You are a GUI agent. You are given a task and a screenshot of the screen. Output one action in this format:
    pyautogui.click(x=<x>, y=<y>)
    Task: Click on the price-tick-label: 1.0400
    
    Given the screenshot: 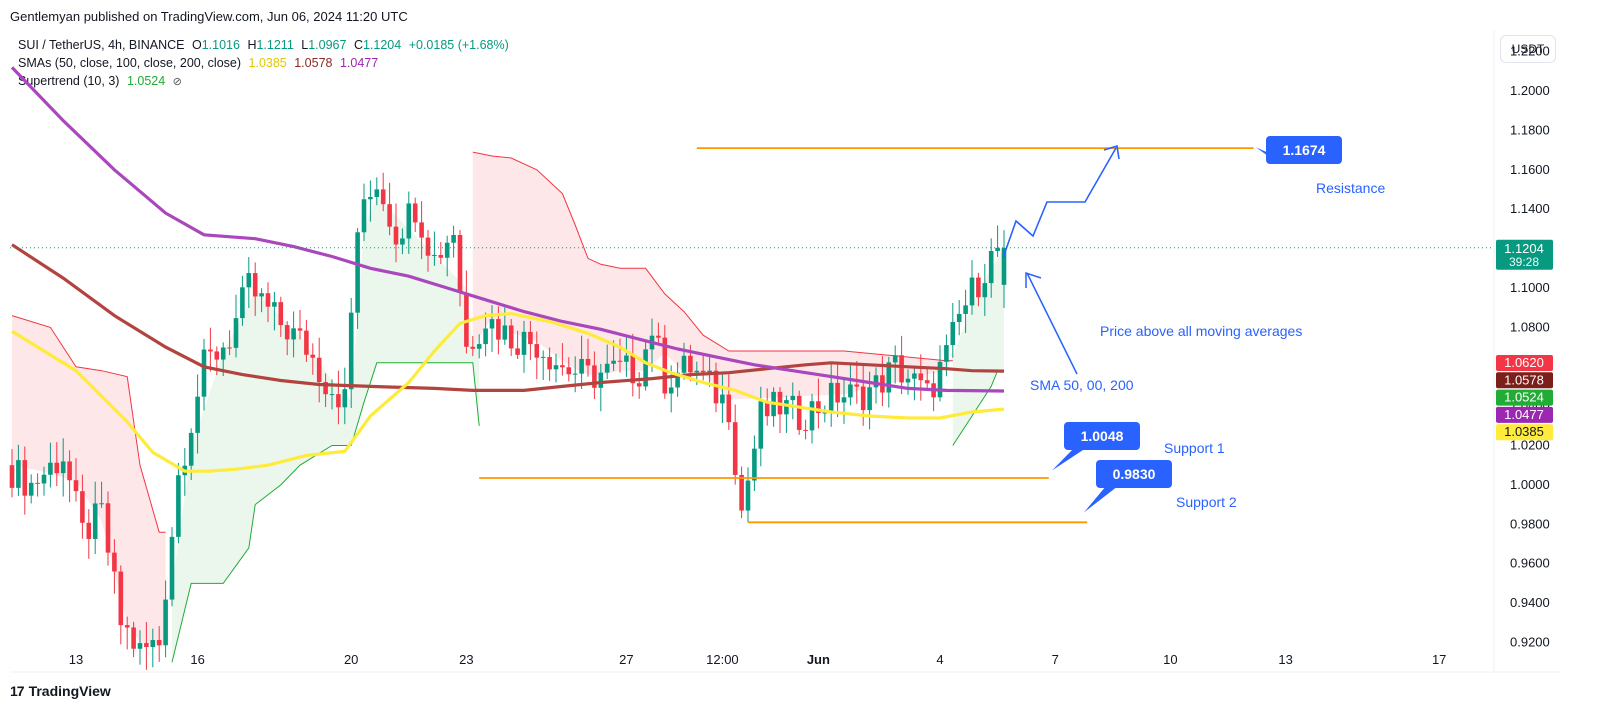 What is the action you would take?
    pyautogui.click(x=1530, y=405)
    